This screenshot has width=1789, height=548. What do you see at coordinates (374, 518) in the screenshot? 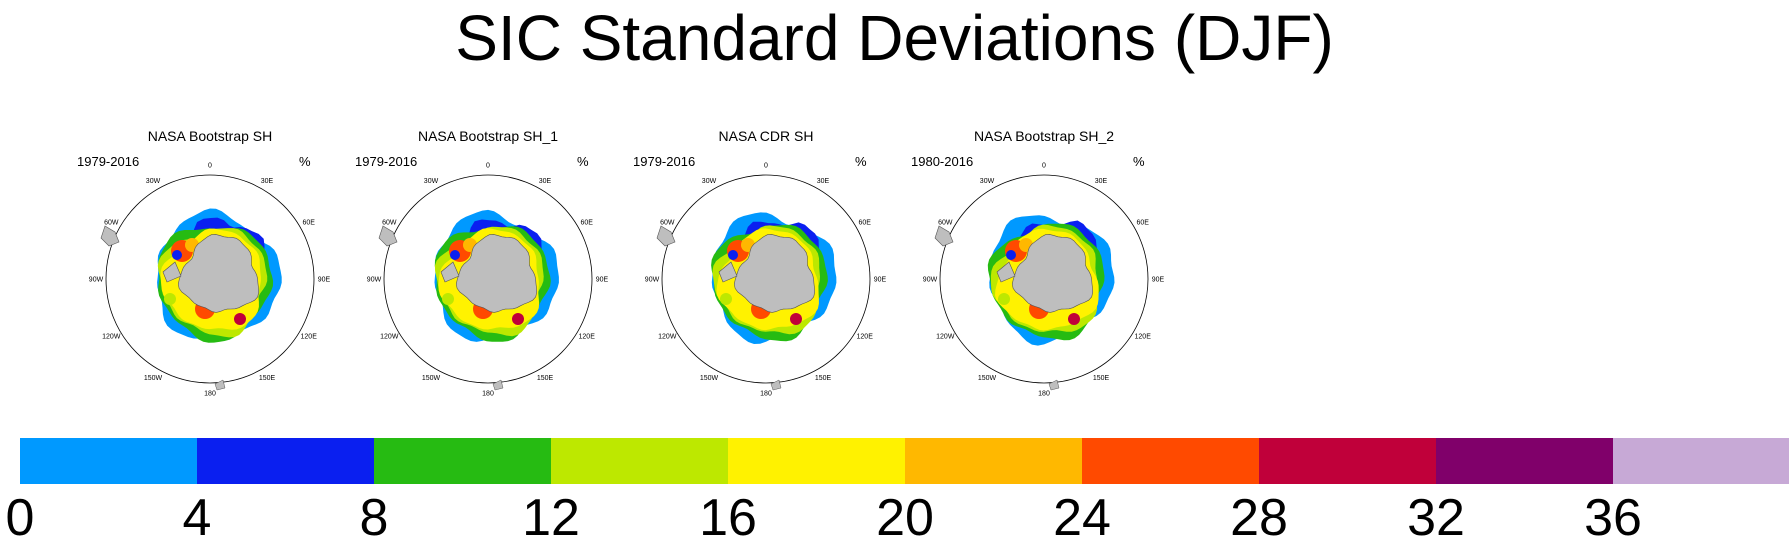
I see `colorbar-tick-label: 8` at bounding box center [374, 518].